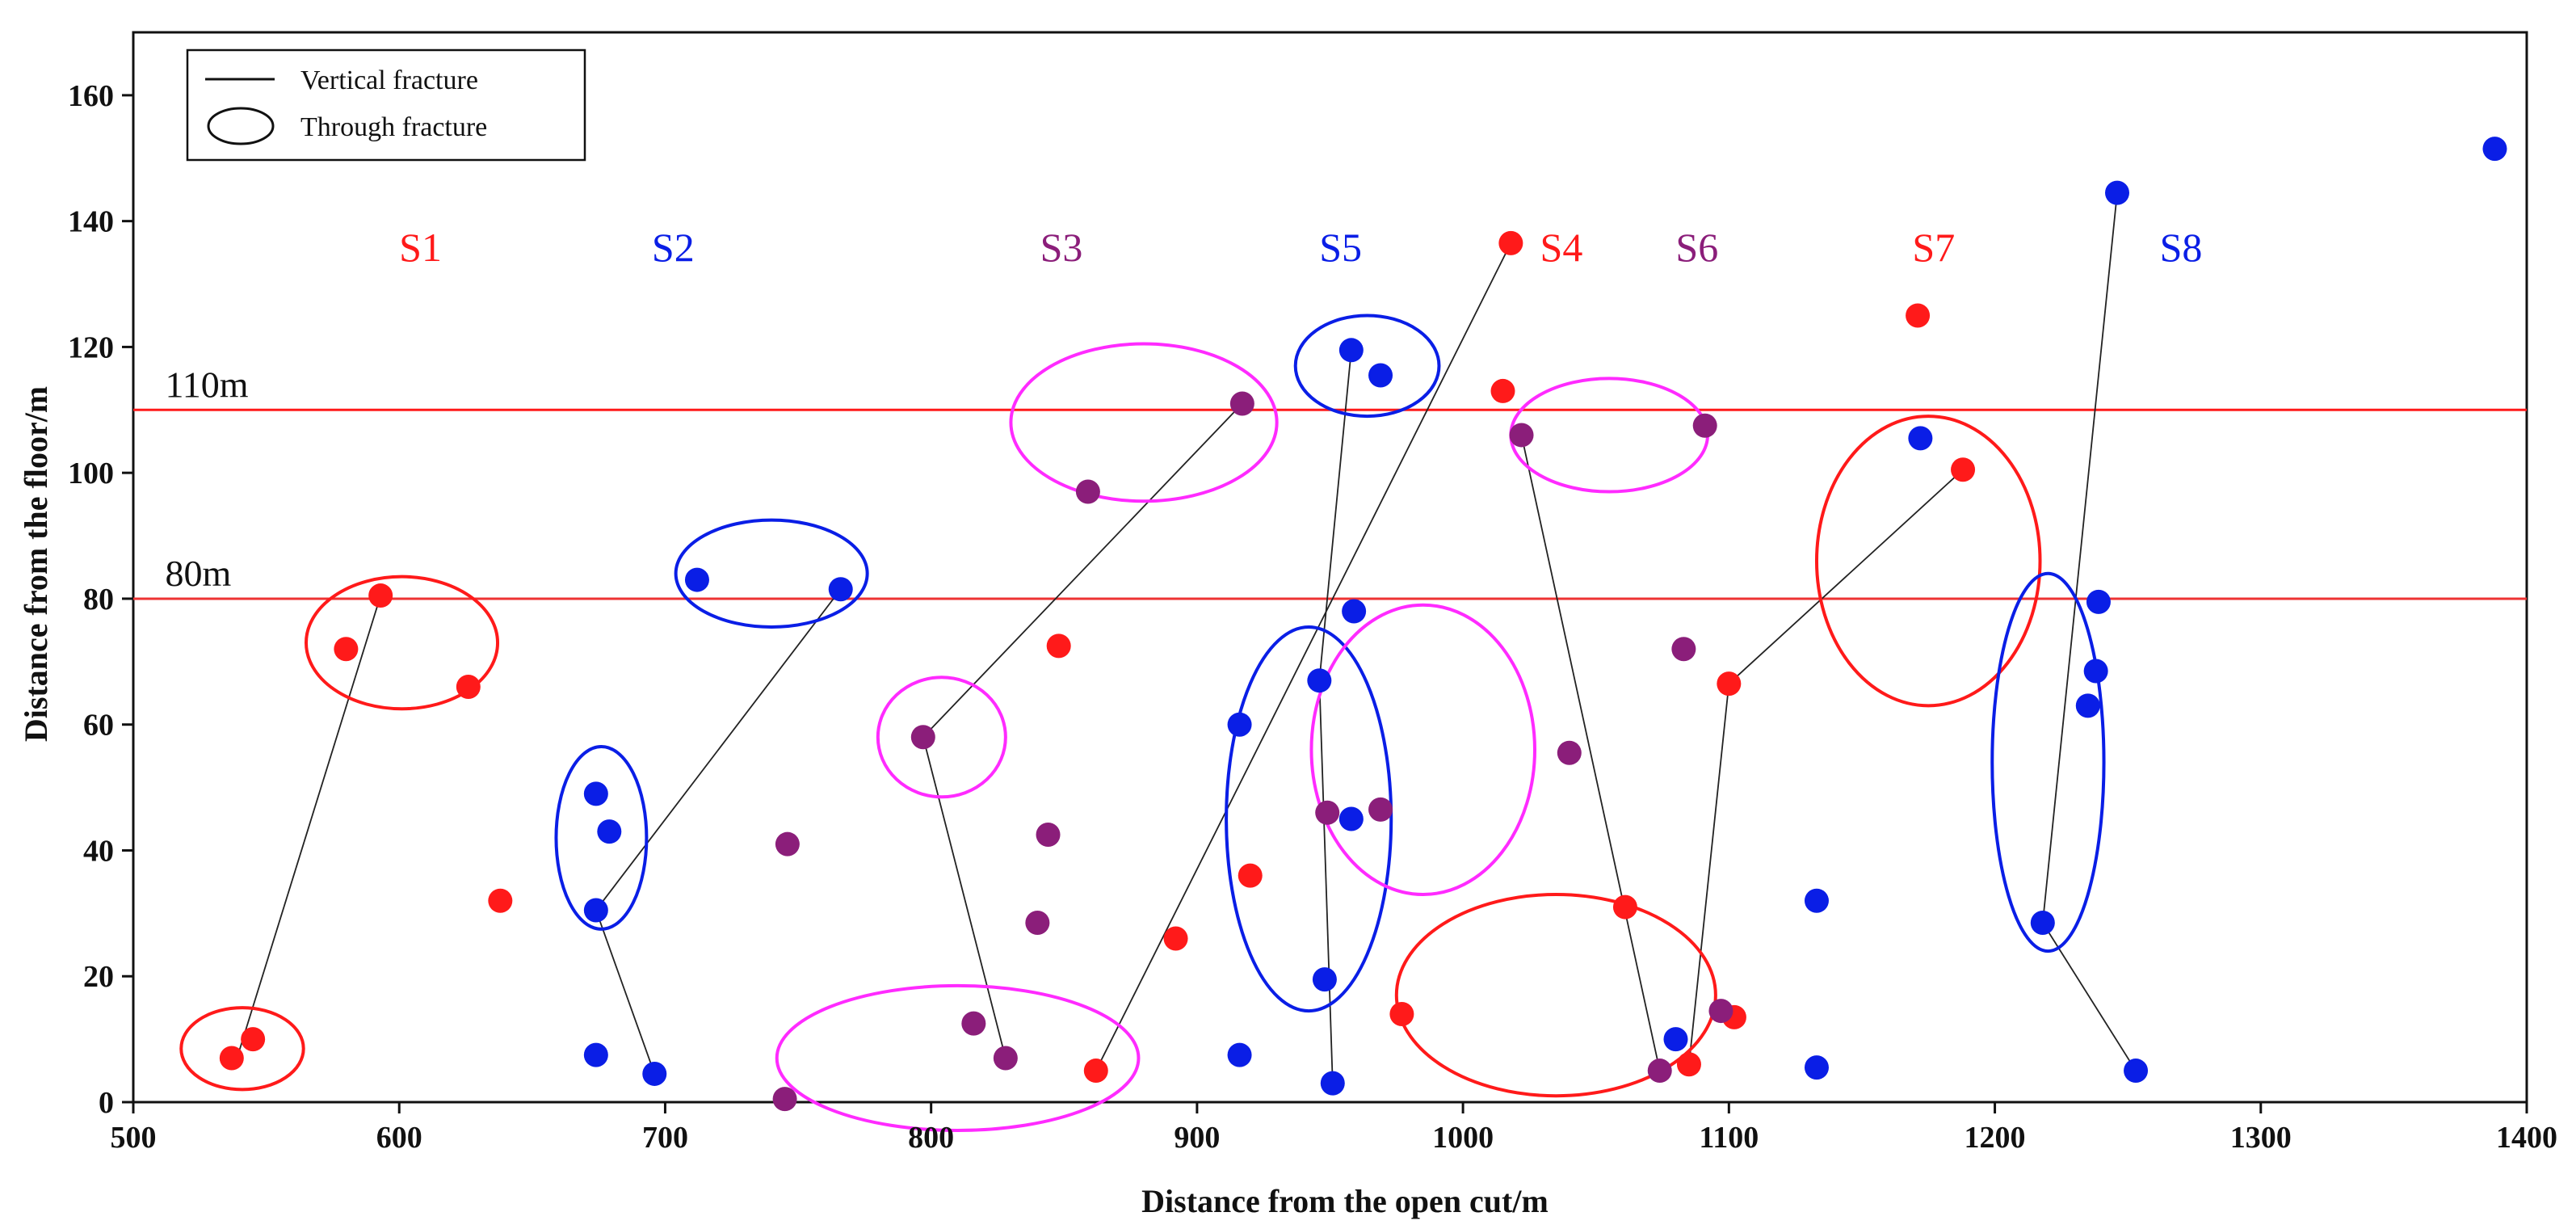  Describe the element at coordinates (1697, 248) in the screenshot. I see `sequence-label-S6: S6` at that location.